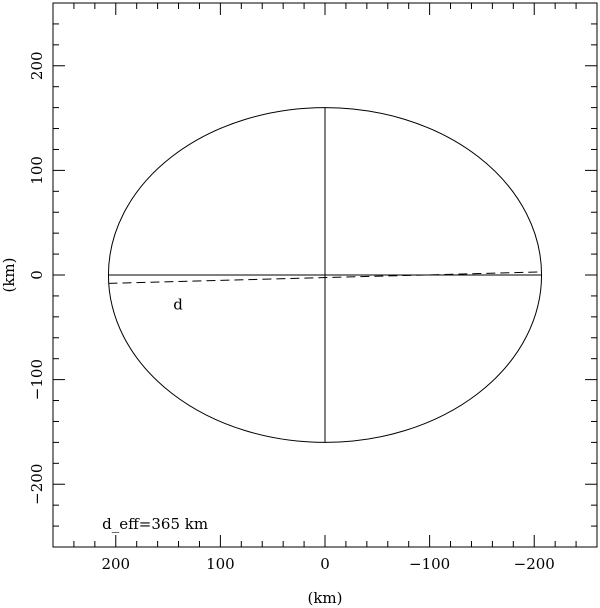 The image size is (600, 608). Describe the element at coordinates (325, 564) in the screenshot. I see `x-tick-label: 0` at that location.